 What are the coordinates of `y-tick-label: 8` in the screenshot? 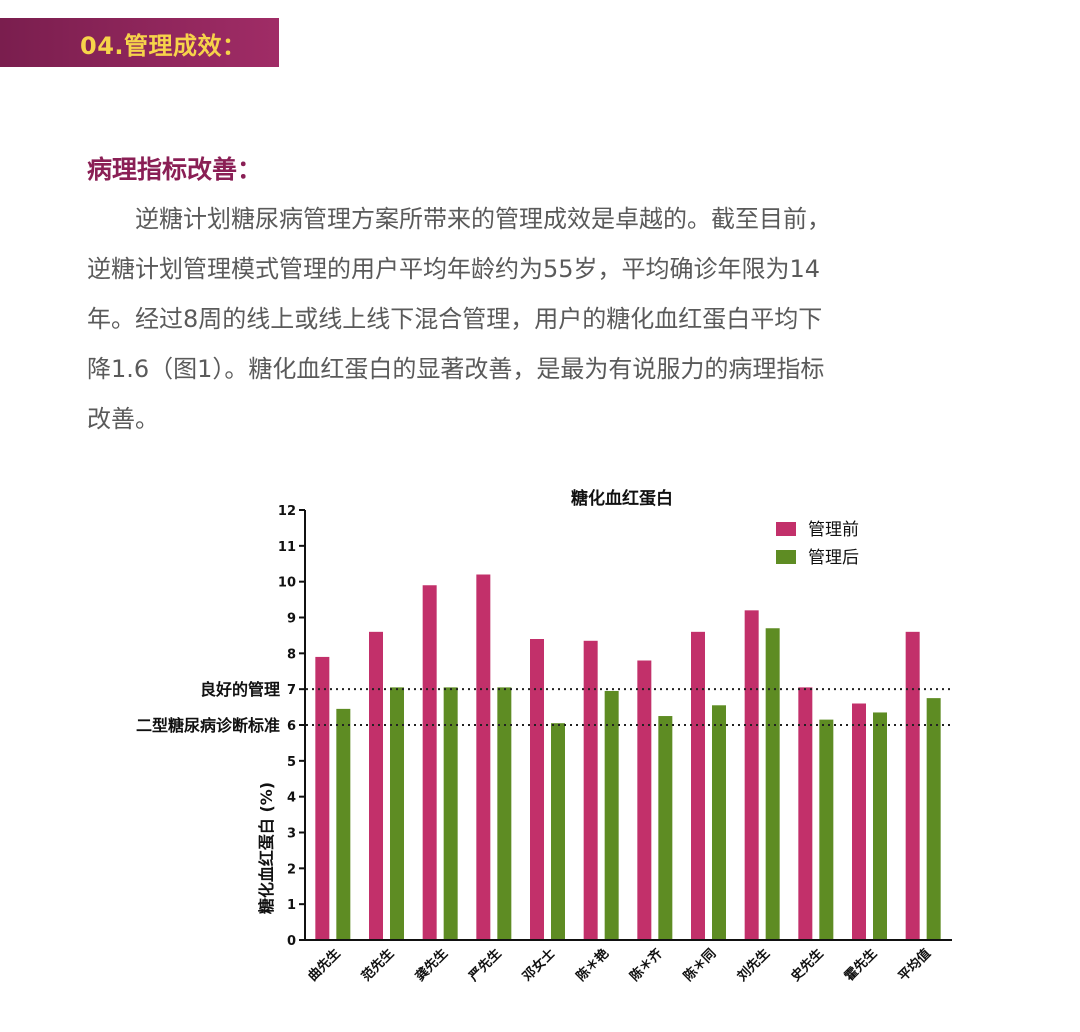 It's located at (291, 654).